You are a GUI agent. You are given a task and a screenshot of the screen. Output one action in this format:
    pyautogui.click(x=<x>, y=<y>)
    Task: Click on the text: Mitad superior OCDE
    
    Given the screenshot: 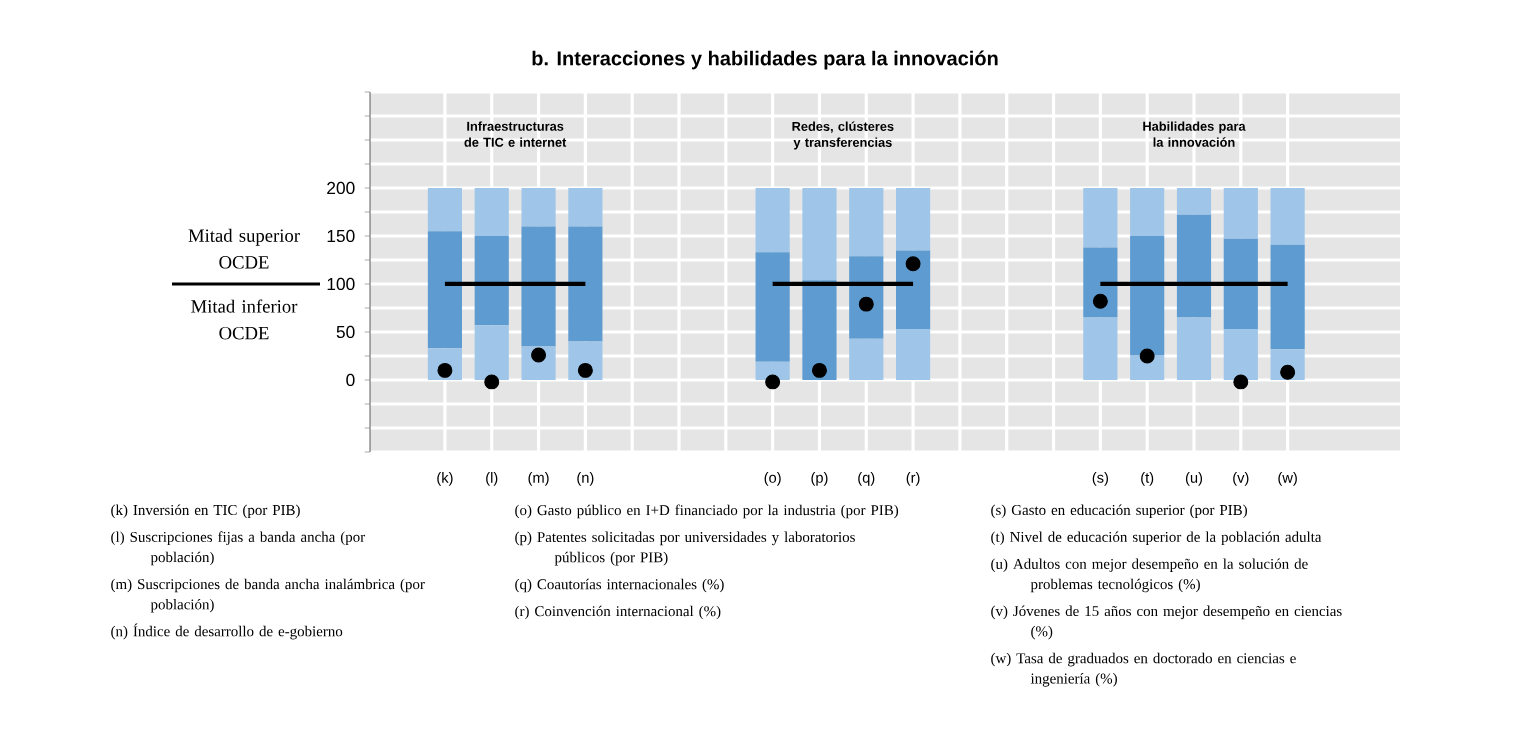 What is the action you would take?
    pyautogui.click(x=244, y=248)
    